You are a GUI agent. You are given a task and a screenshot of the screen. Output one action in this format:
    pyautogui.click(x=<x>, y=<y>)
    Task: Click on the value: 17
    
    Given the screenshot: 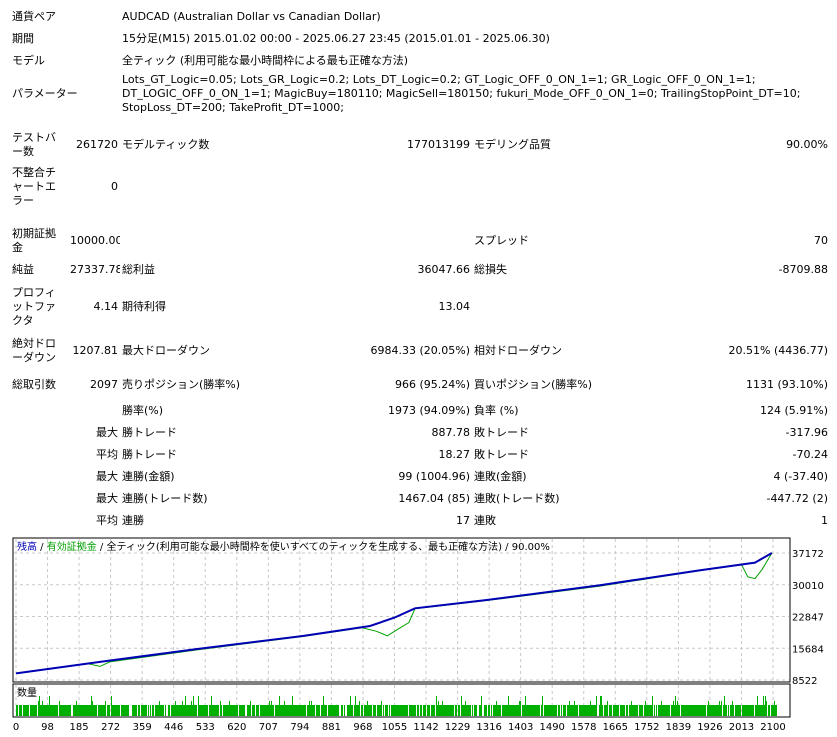 What is the action you would take?
    pyautogui.click(x=463, y=520)
    